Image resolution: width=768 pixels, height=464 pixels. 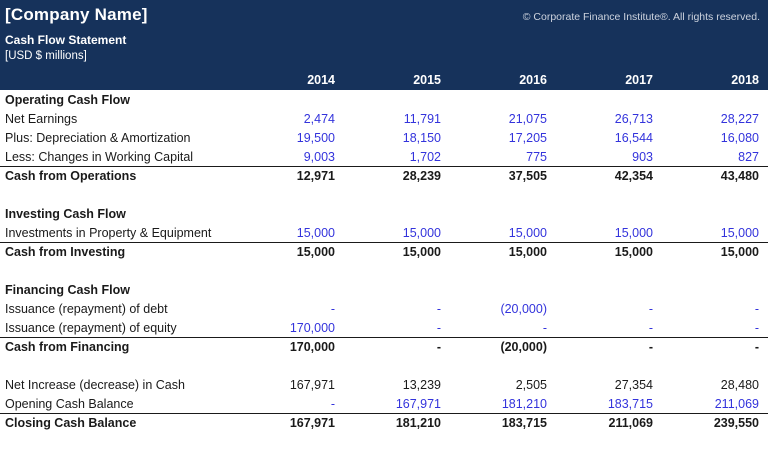 I want to click on row-label: Plus: Depreciation & Amortization, so click(x=98, y=137).